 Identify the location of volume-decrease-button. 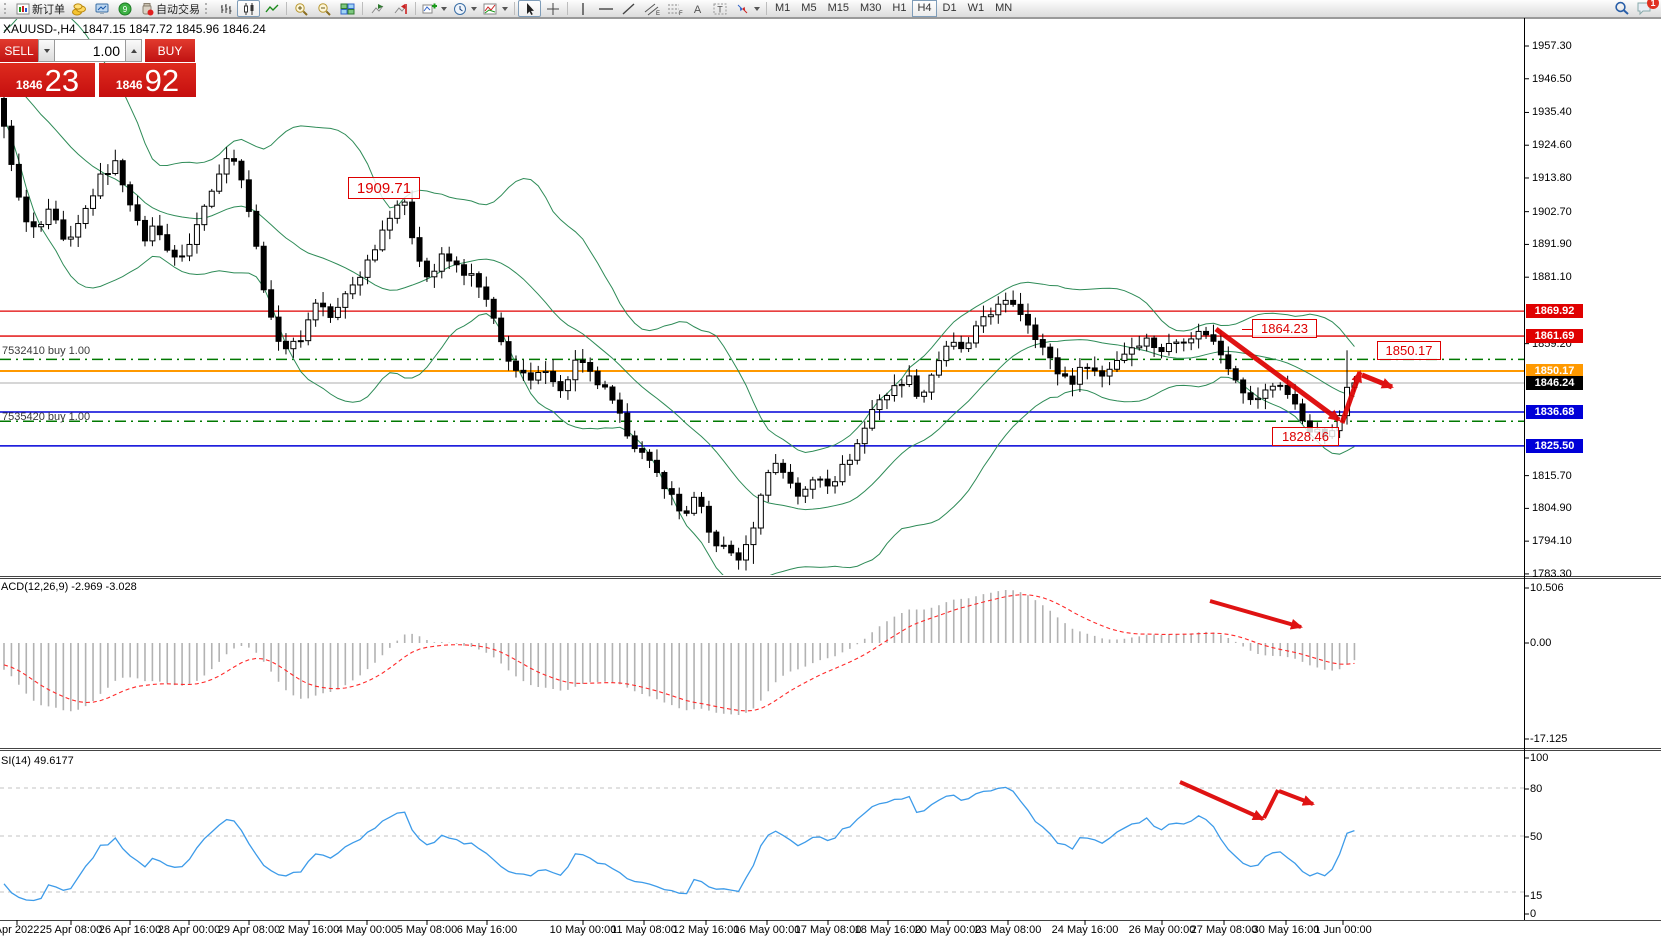
(46, 50).